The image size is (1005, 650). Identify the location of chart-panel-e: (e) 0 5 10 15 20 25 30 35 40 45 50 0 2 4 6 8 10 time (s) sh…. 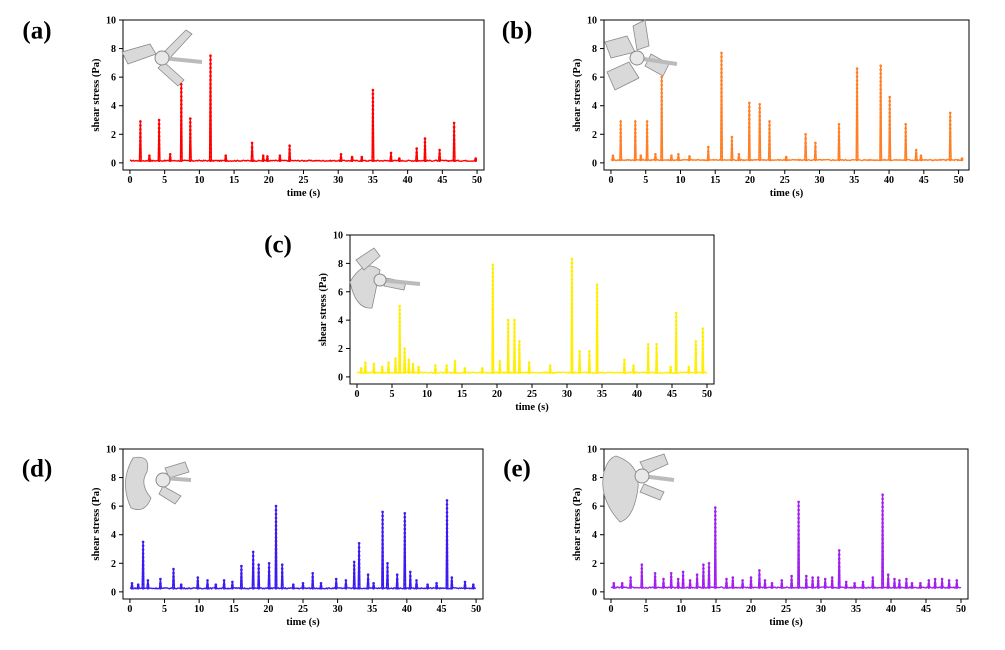
(736, 536).